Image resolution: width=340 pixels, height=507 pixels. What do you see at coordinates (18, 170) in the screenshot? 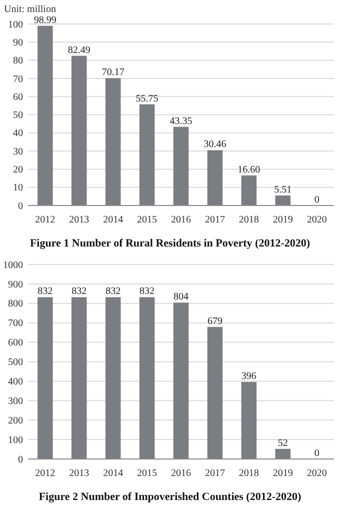
I see `y-tick-label: 20` at bounding box center [18, 170].